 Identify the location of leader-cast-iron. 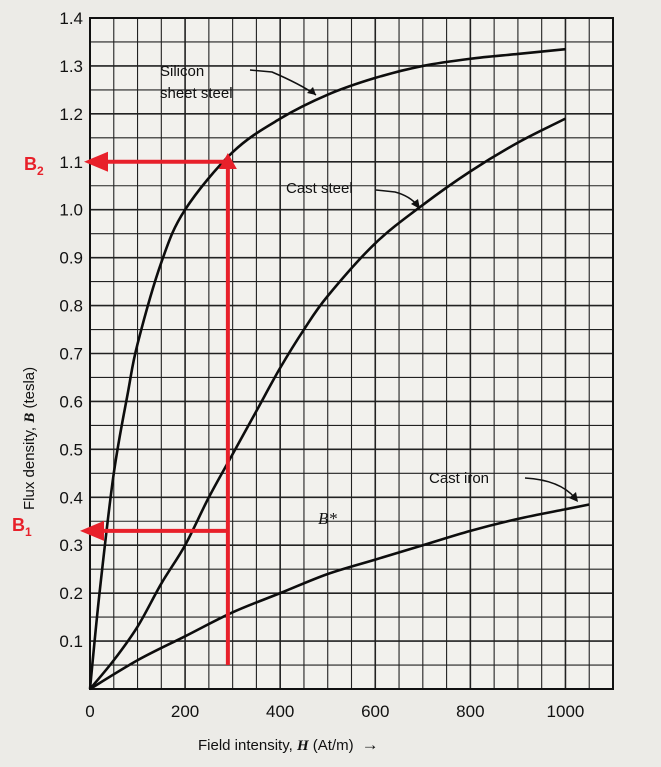
(550, 488).